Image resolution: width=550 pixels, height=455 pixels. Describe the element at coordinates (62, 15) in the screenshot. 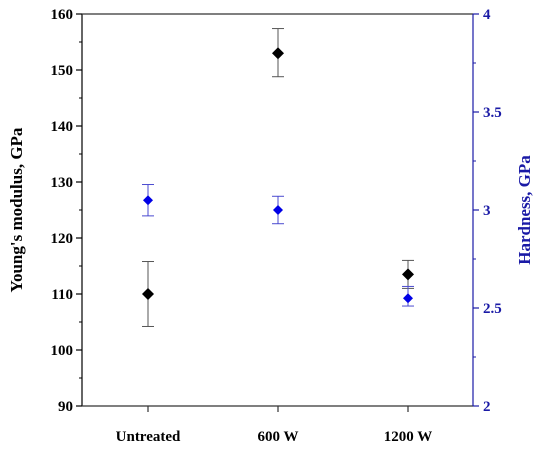

I see `y-tick-label: 160` at that location.